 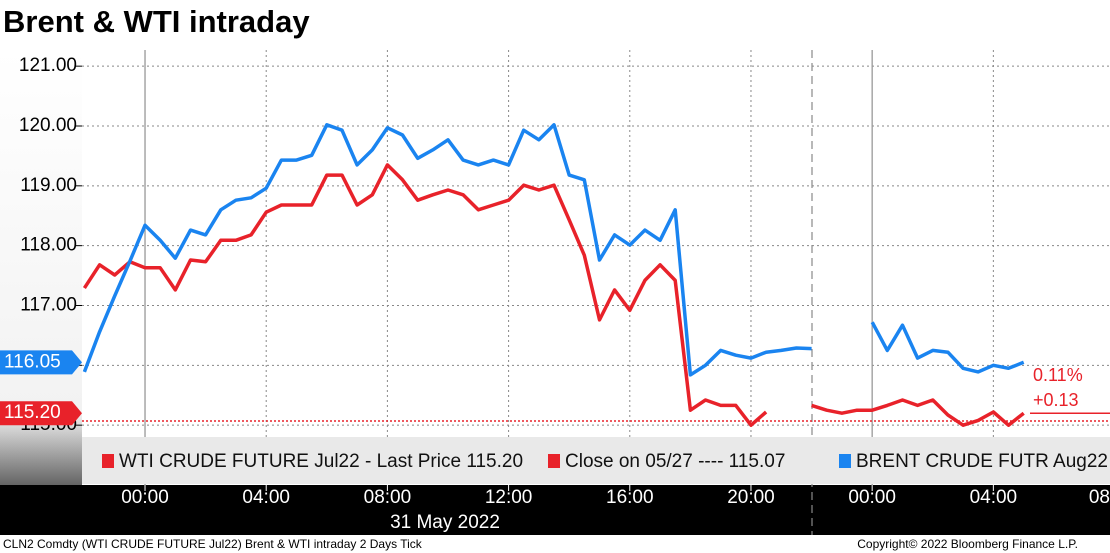 I want to click on legend-label: Close on 05/27 ---- 115.07, so click(x=675, y=461).